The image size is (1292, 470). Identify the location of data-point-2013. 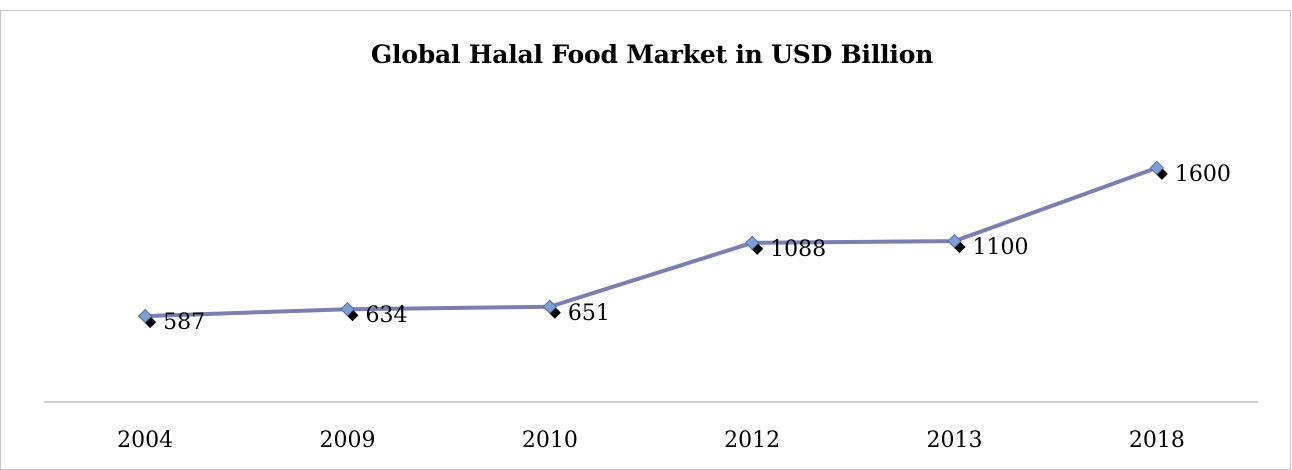
(956, 243).